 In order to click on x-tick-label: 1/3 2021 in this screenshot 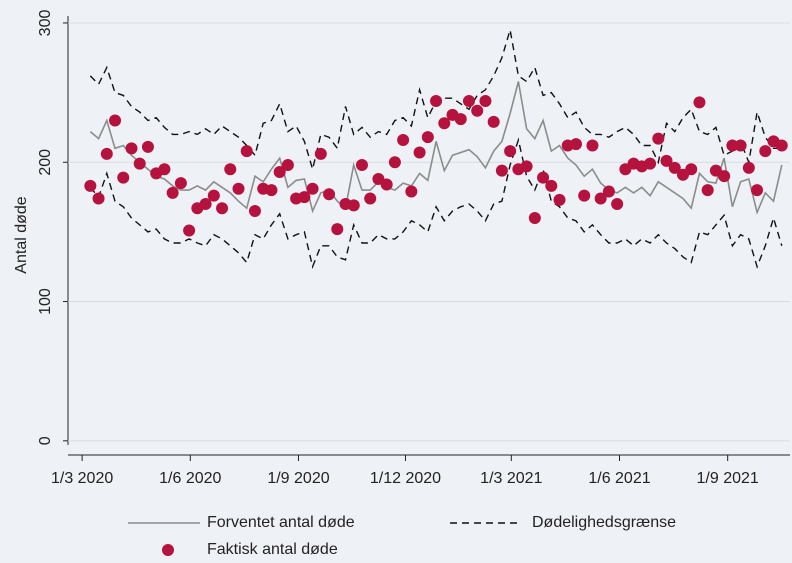, I will do `click(511, 478)`.